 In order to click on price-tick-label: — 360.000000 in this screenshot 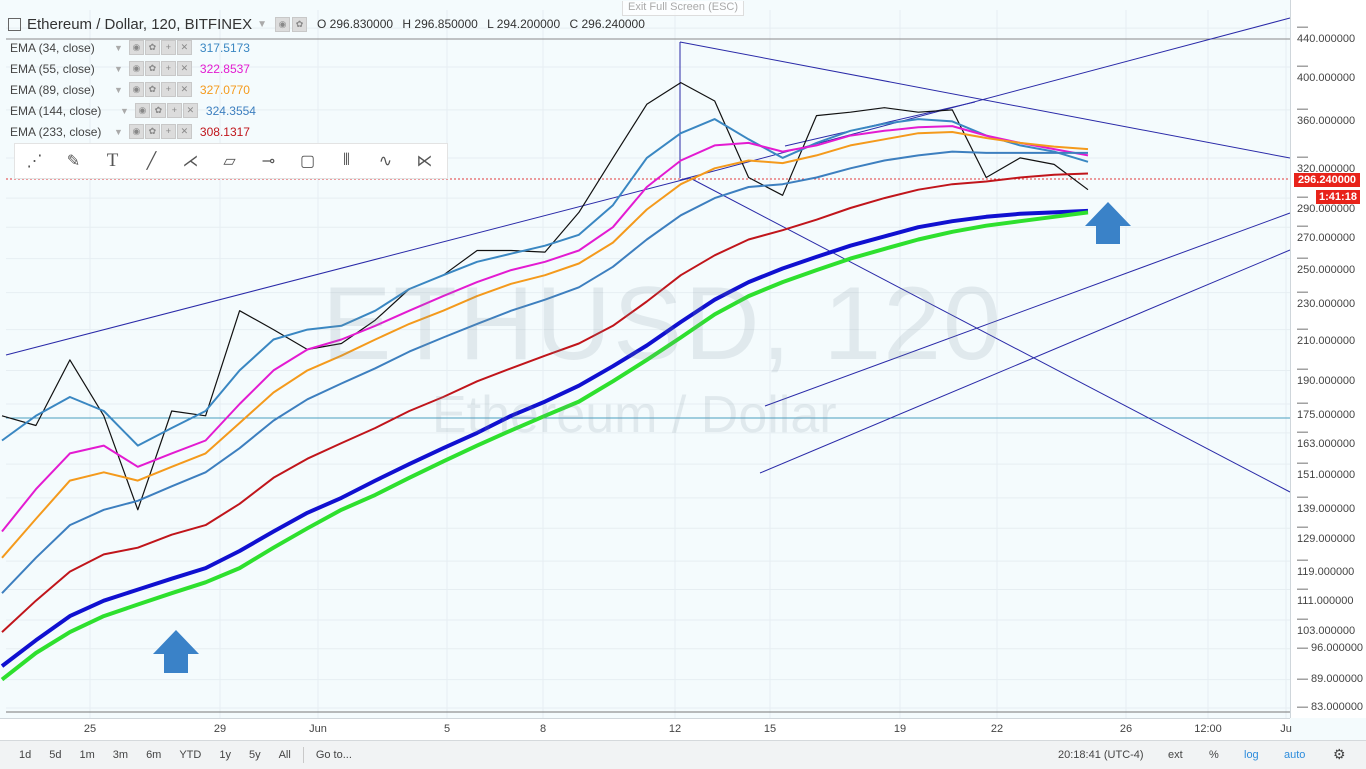, I will do `click(1326, 114)`.